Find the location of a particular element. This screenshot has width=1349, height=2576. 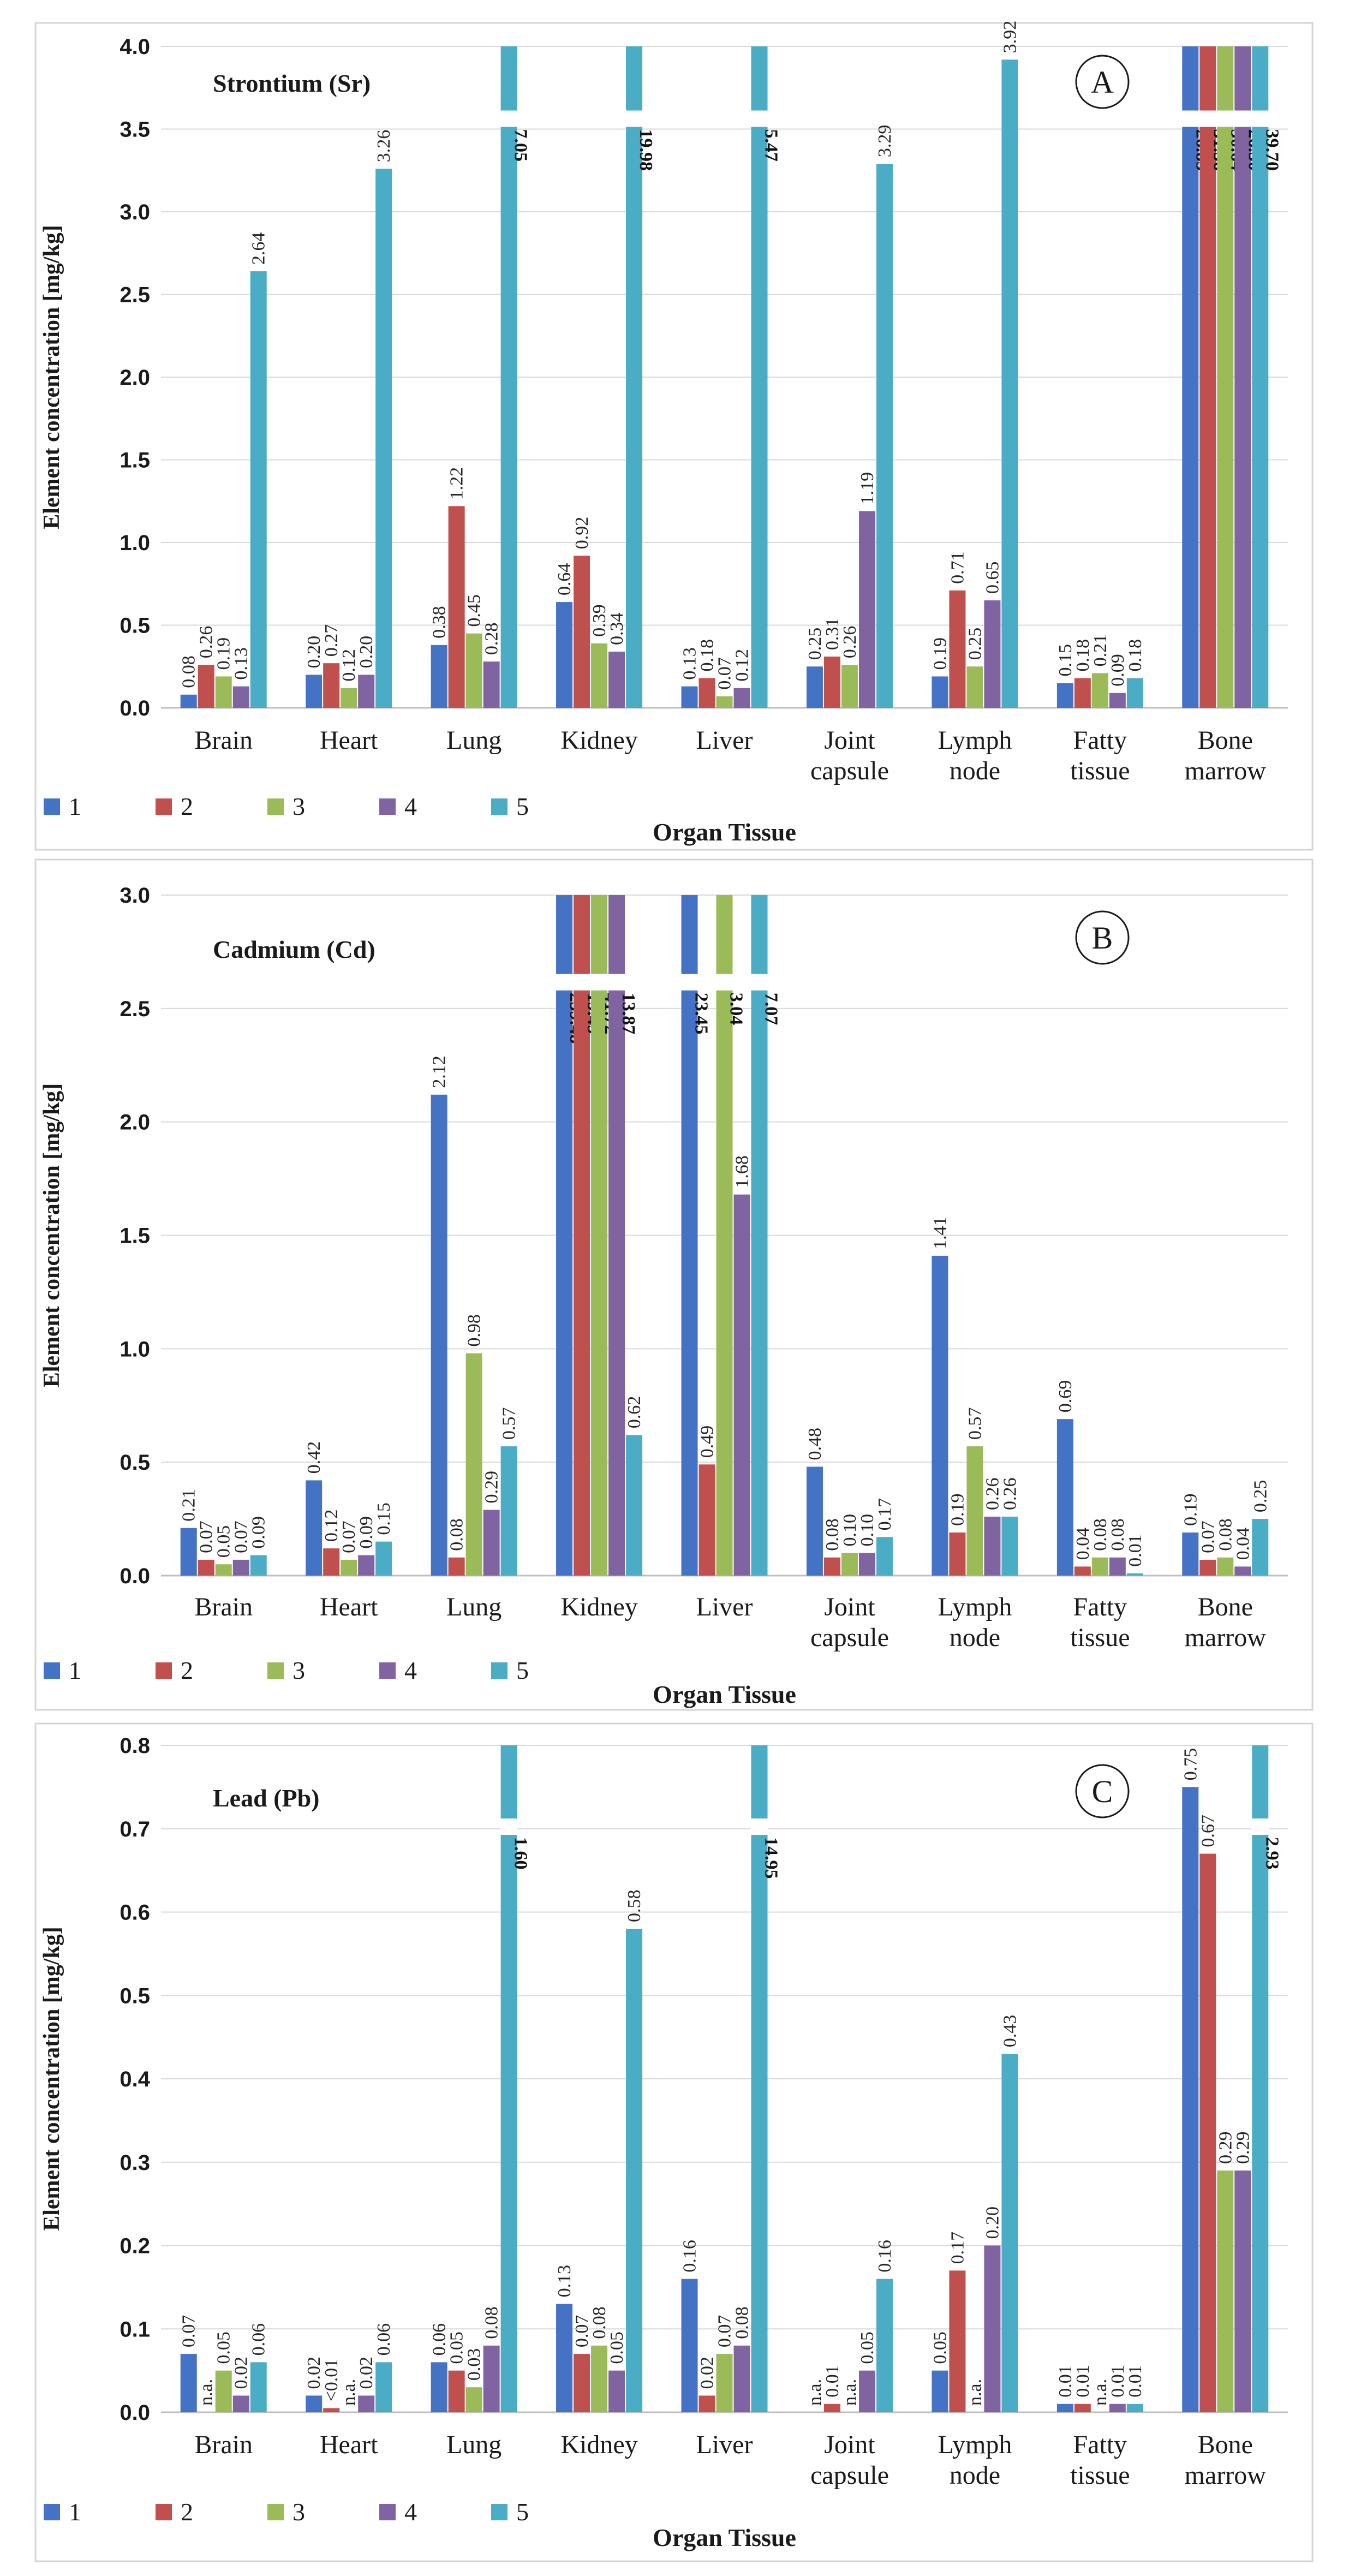

data-label: 0.25 is located at coordinates (1260, 1496).